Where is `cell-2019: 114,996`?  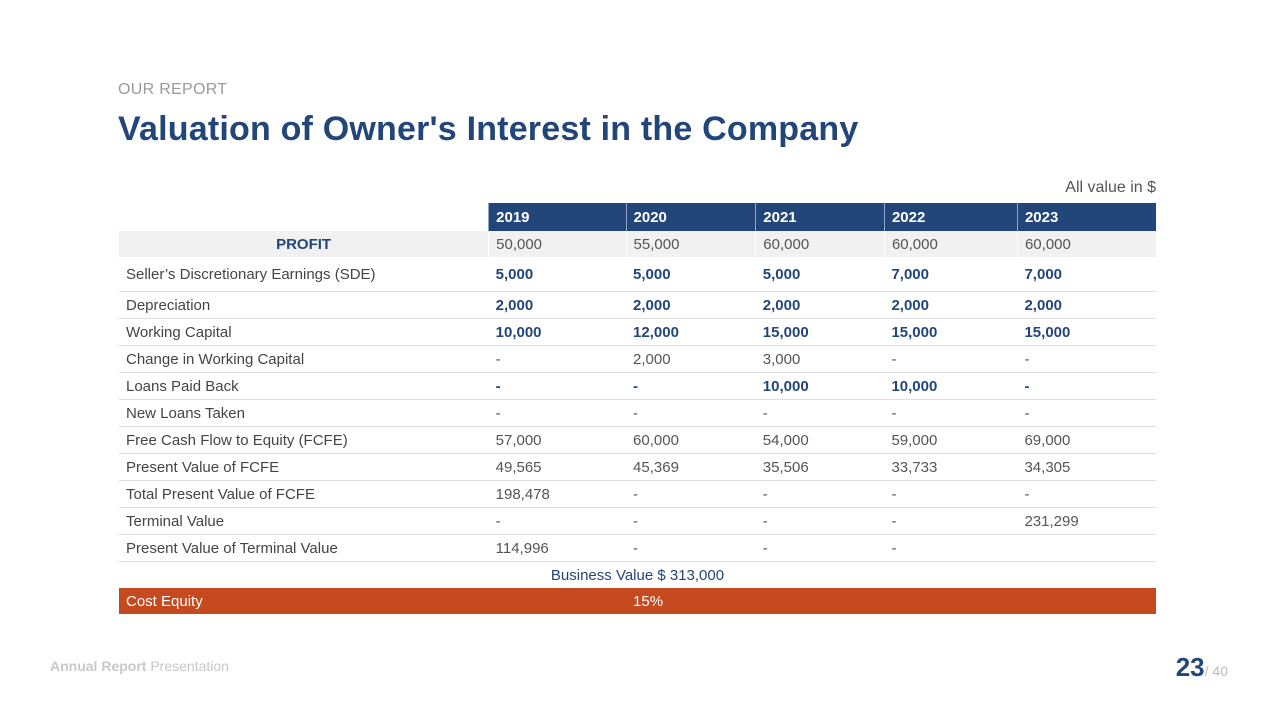
cell-2019: 114,996 is located at coordinates (557, 548).